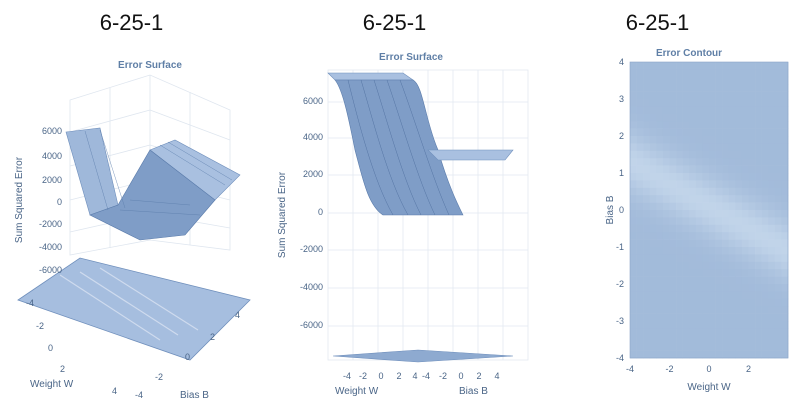 Image resolution: width=789 pixels, height=402 pixels. What do you see at coordinates (357, 391) in the screenshot?
I see `x-axis-label: Weight W` at bounding box center [357, 391].